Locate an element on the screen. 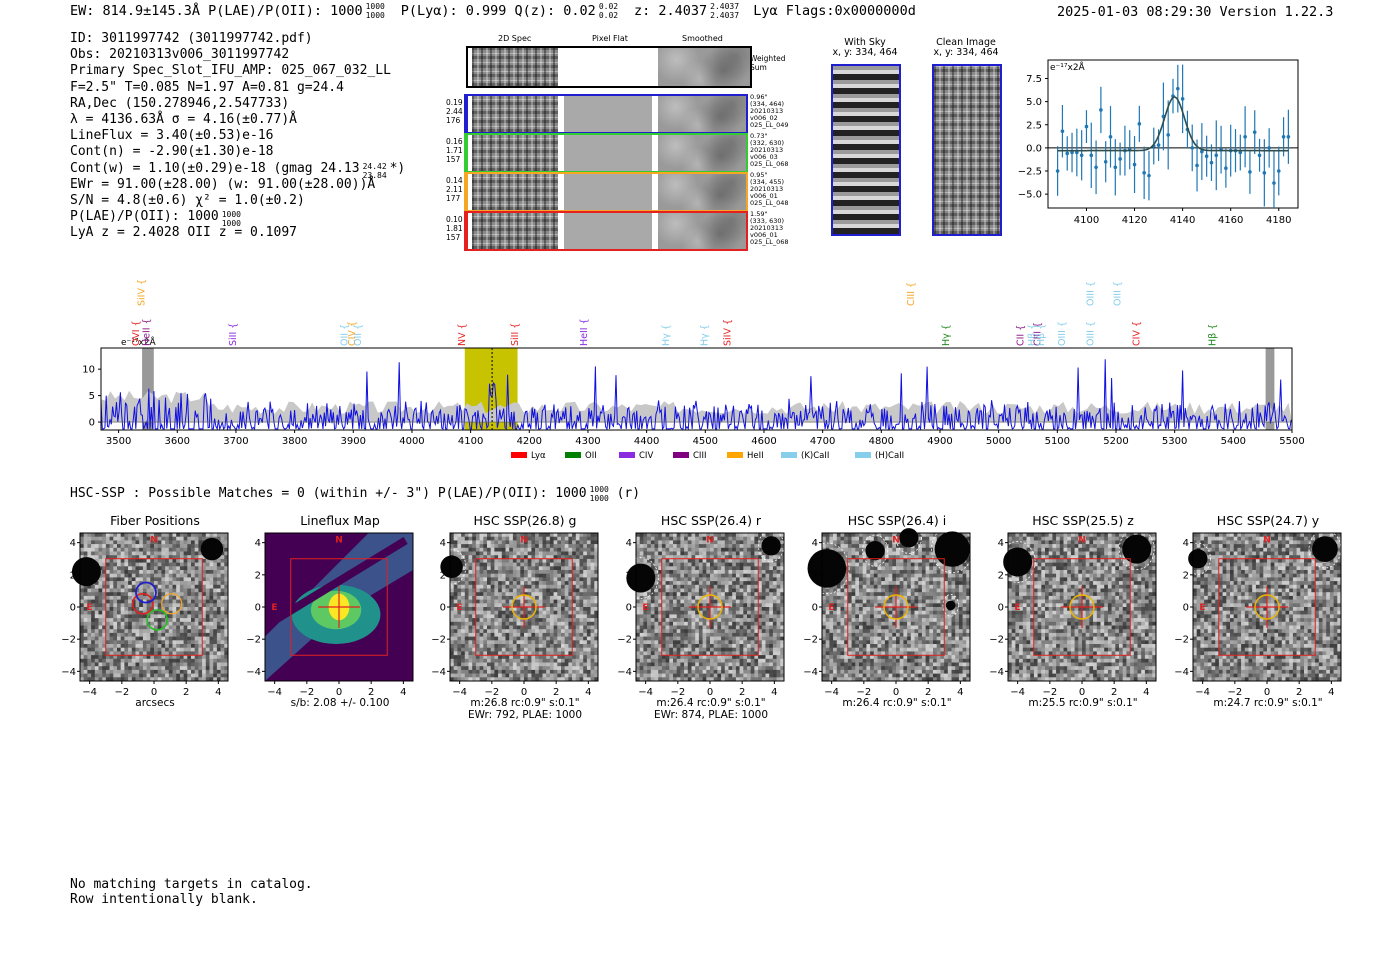  spectral-line-label: Hγ { is located at coordinates (666, 335).